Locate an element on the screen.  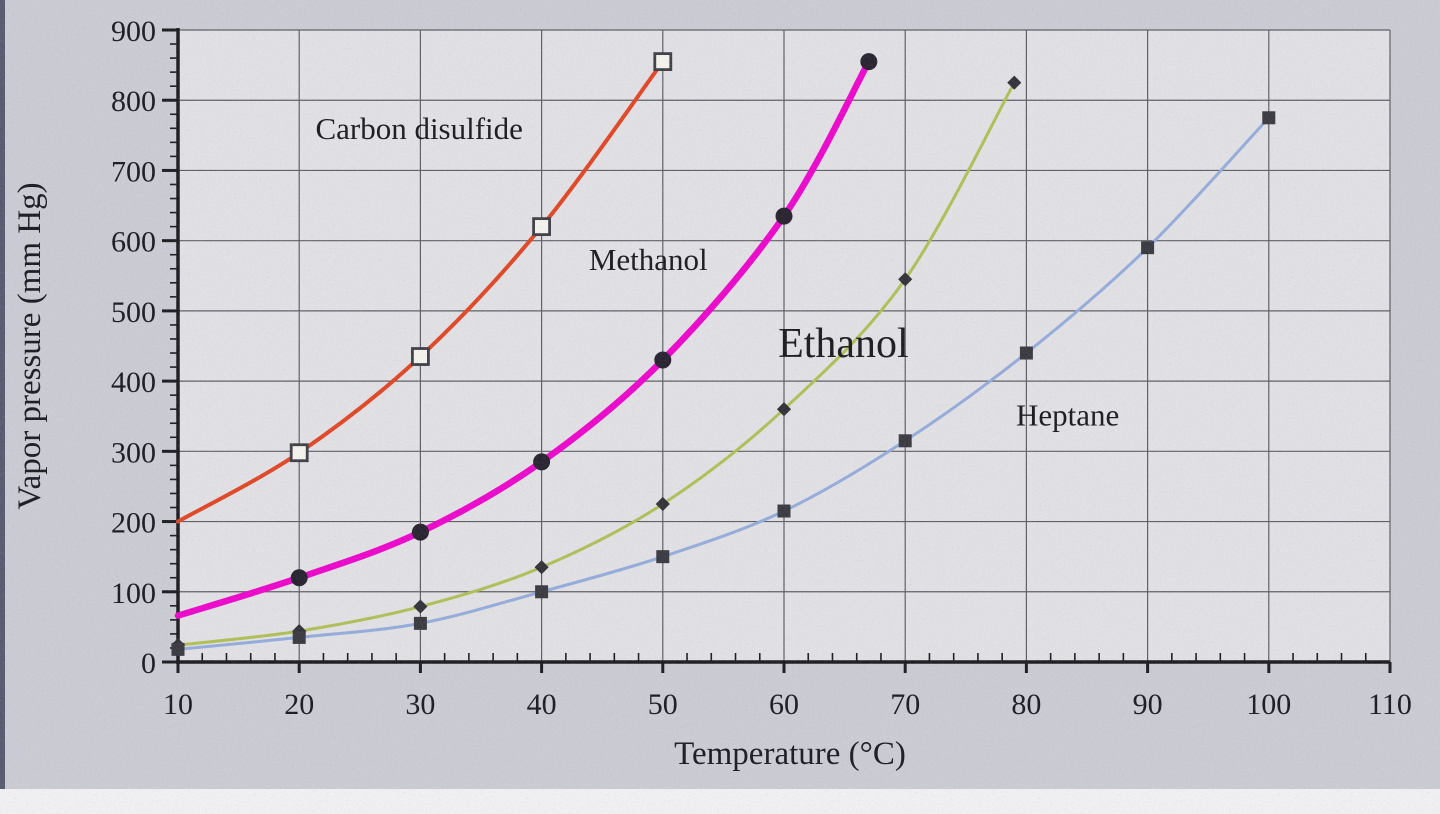
svg-text: 200 is located at coordinates (133, 523).